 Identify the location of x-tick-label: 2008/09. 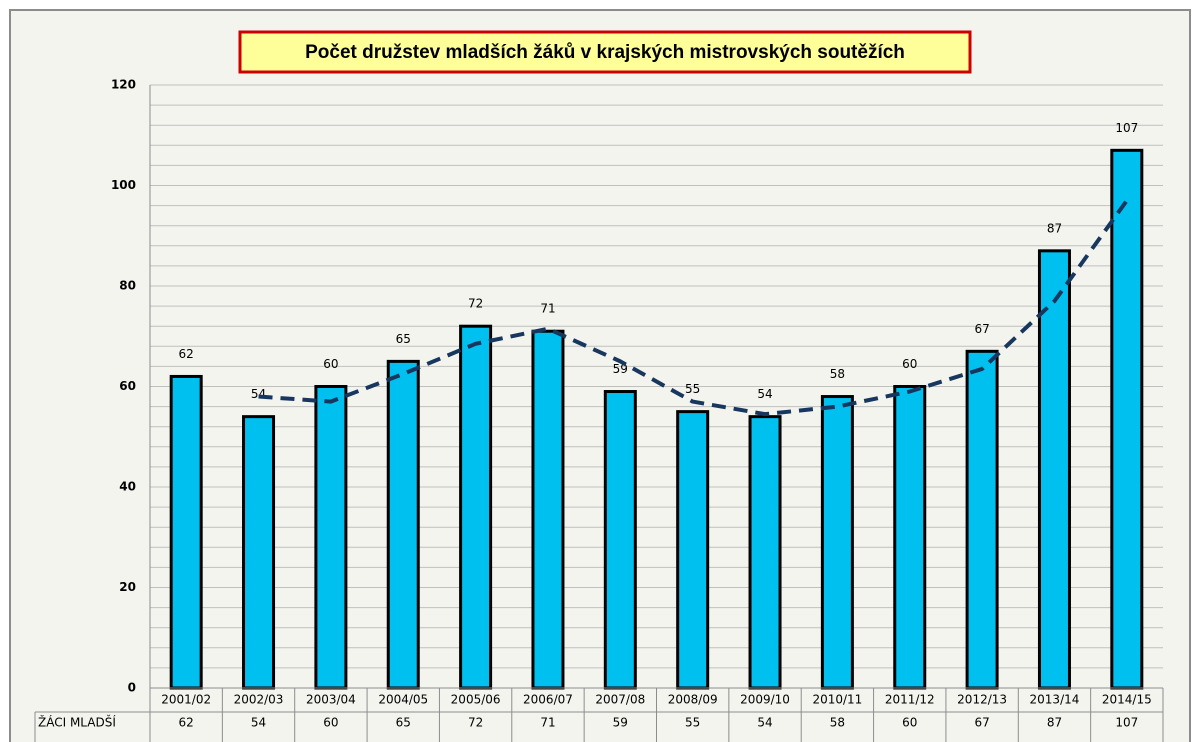
(693, 700).